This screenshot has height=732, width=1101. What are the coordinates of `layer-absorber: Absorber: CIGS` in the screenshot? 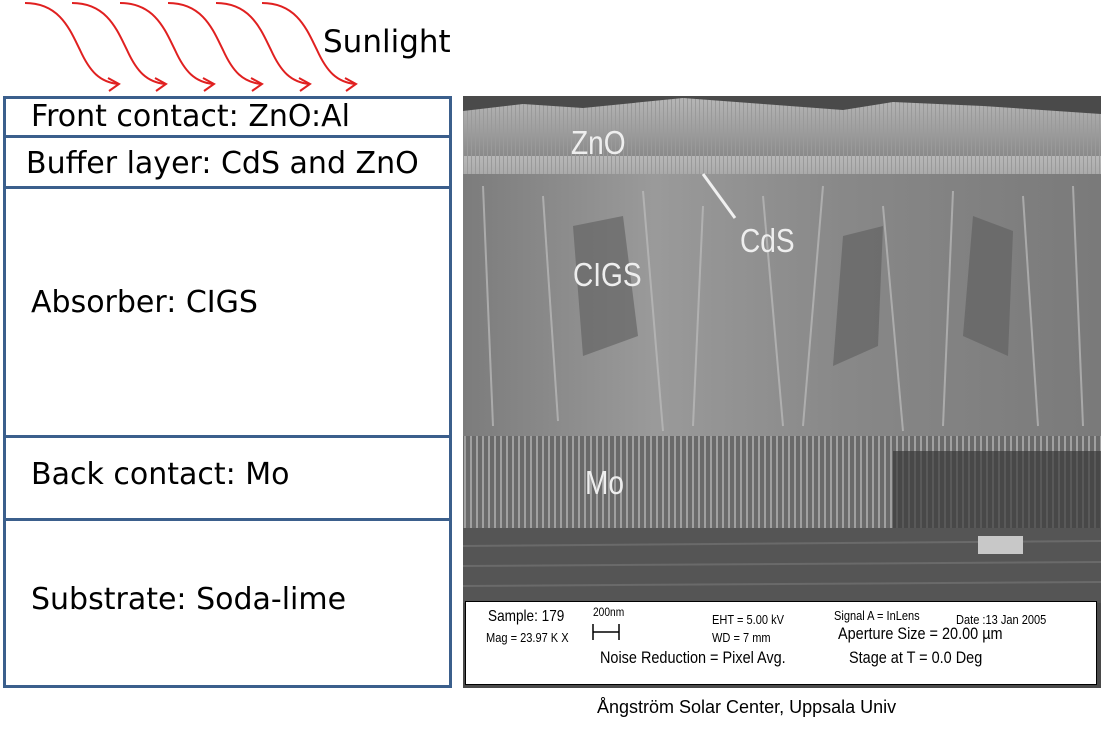 It's located at (227, 312).